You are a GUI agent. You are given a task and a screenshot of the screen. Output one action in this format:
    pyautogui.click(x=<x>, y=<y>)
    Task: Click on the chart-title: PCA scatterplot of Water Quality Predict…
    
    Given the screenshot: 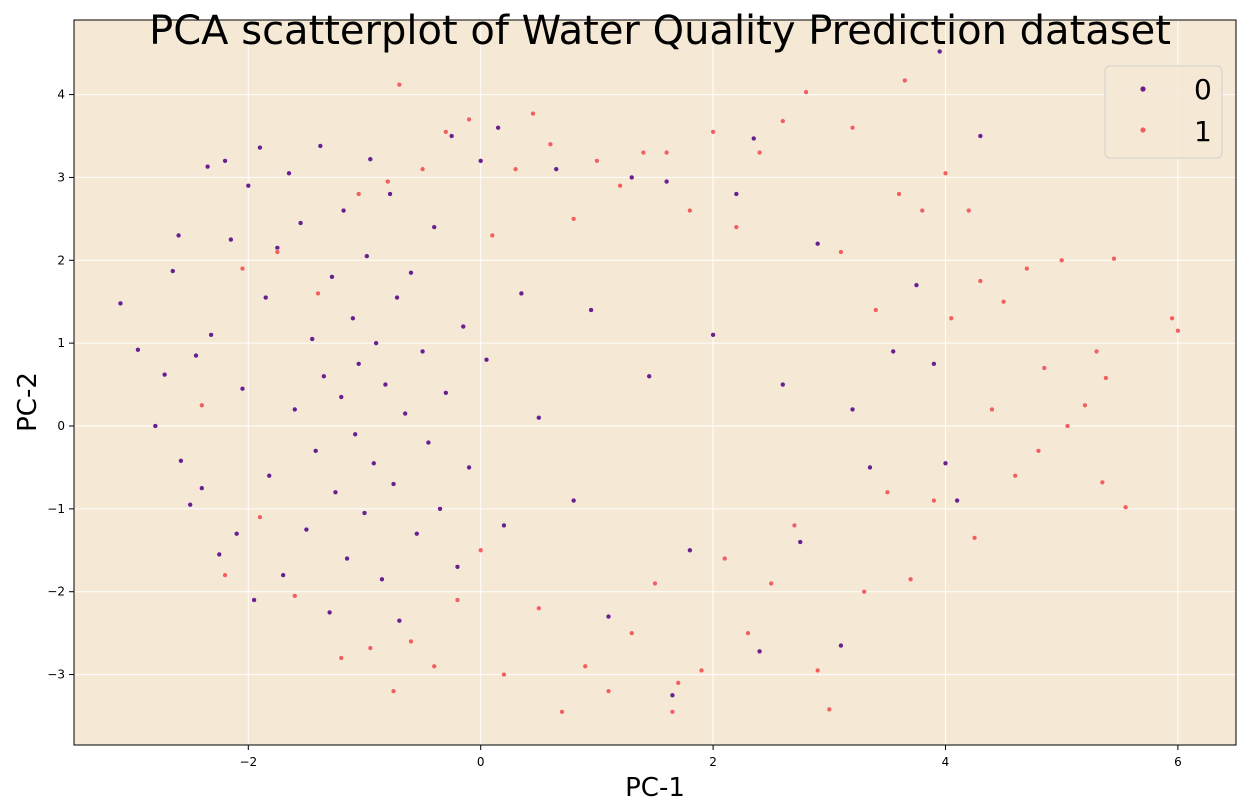 What is the action you would take?
    pyautogui.click(x=660, y=31)
    